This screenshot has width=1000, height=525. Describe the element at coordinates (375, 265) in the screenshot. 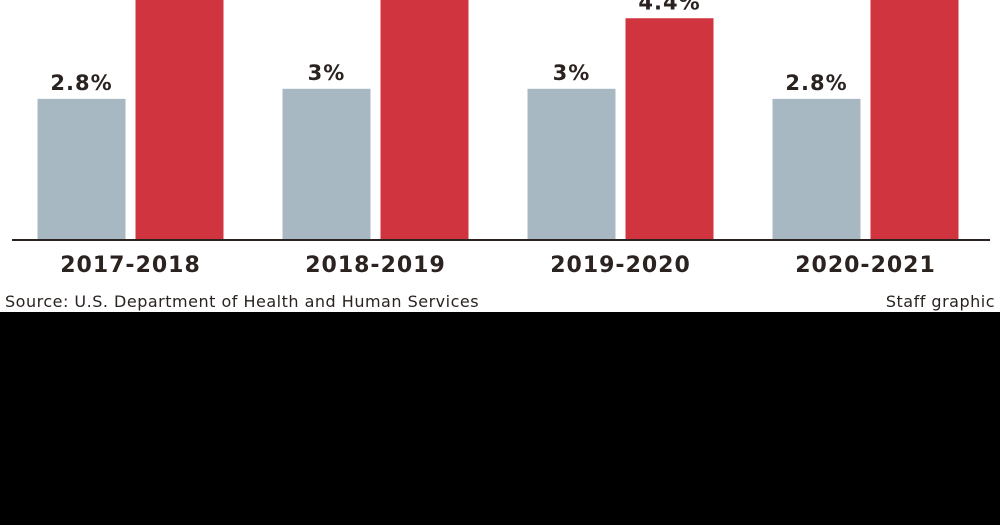

I see `x-tick-label: 2018-2019` at that location.